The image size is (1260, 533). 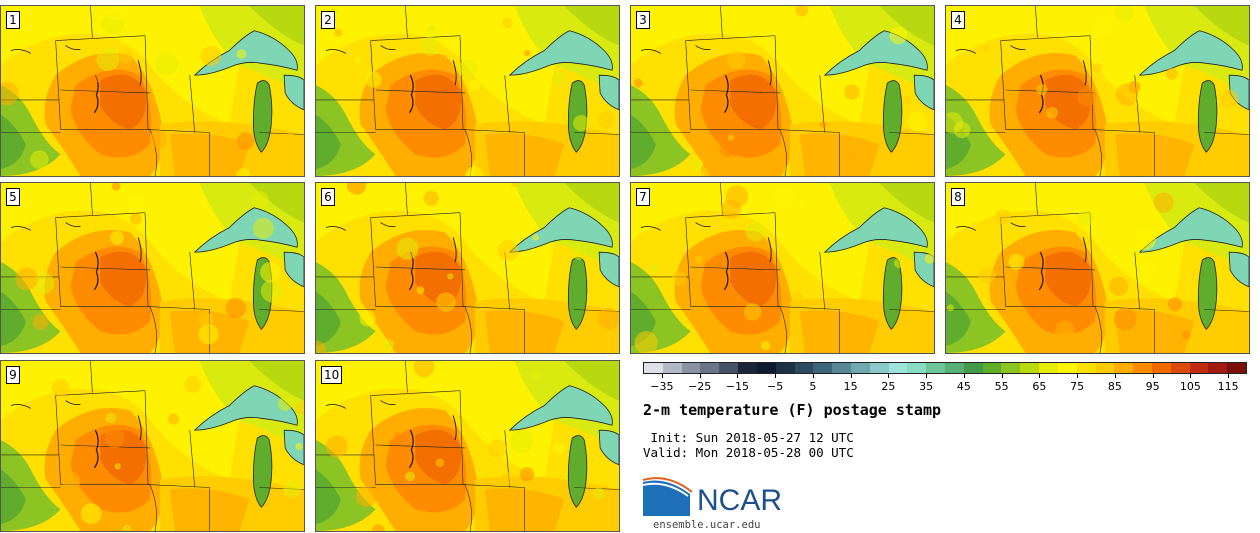 I want to click on colorbar-tick-label: 55, so click(x=1001, y=386).